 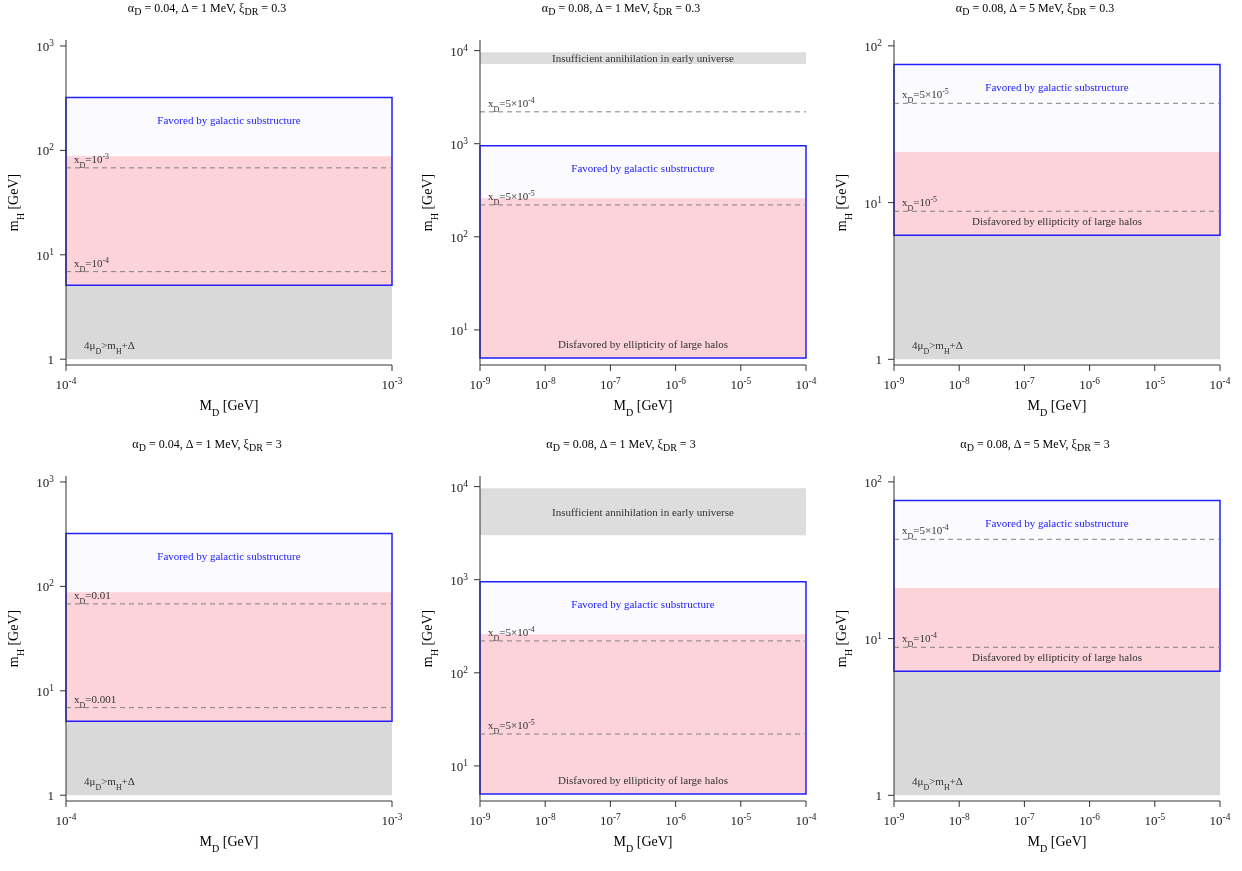 What do you see at coordinates (621, 445) in the screenshot?
I see `chart-title: α$_{D}$ = 0.08, Δ = 1 MeV, ξ$_{DR}$ = 3` at bounding box center [621, 445].